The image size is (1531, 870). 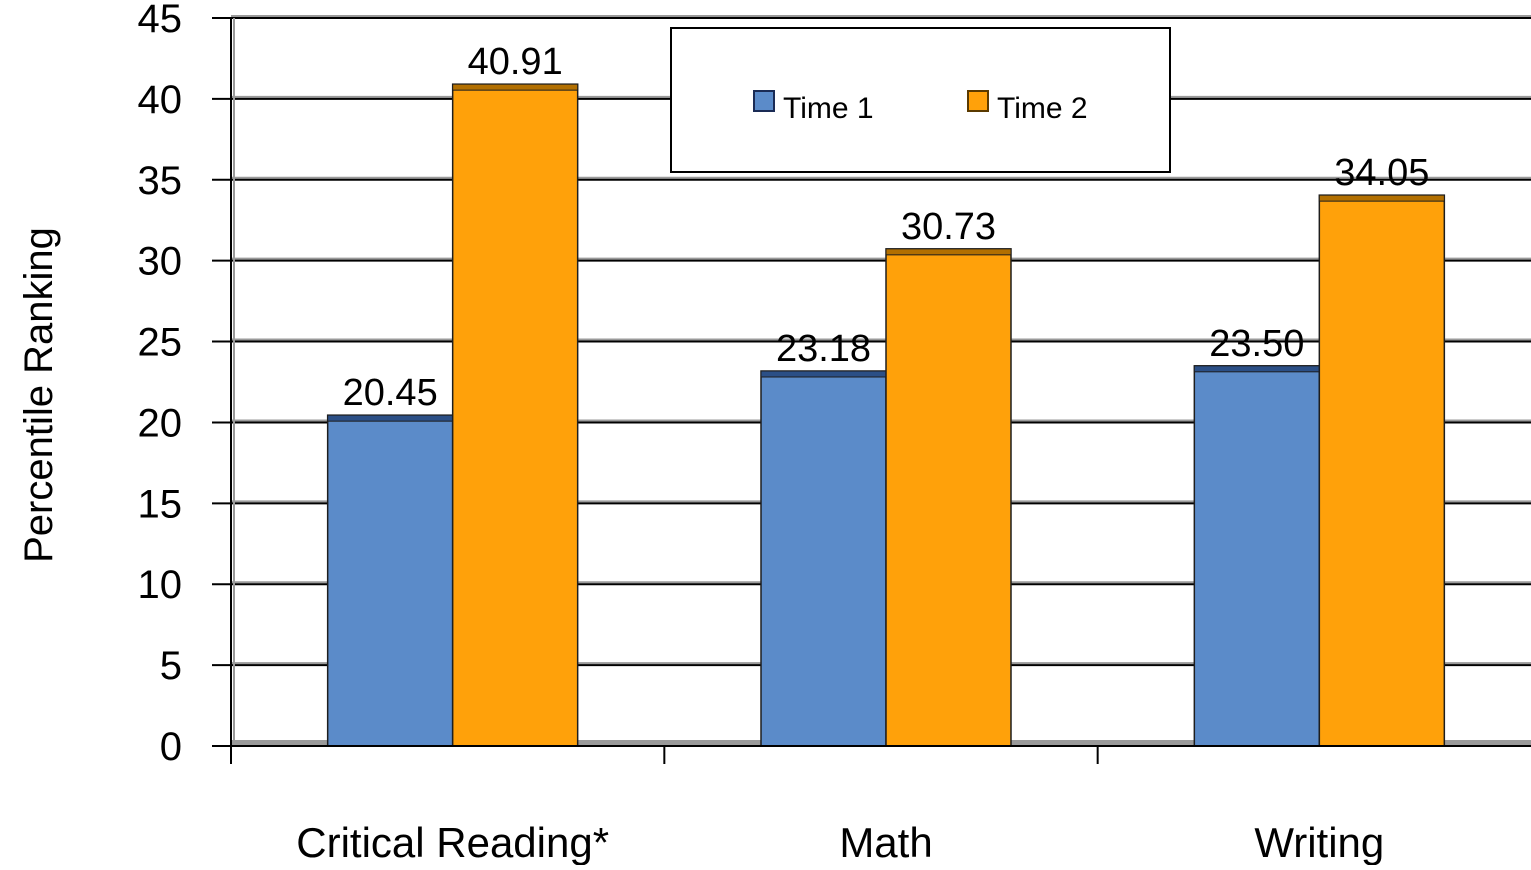 What do you see at coordinates (1319, 842) in the screenshot?
I see `x-category-label: Writing` at bounding box center [1319, 842].